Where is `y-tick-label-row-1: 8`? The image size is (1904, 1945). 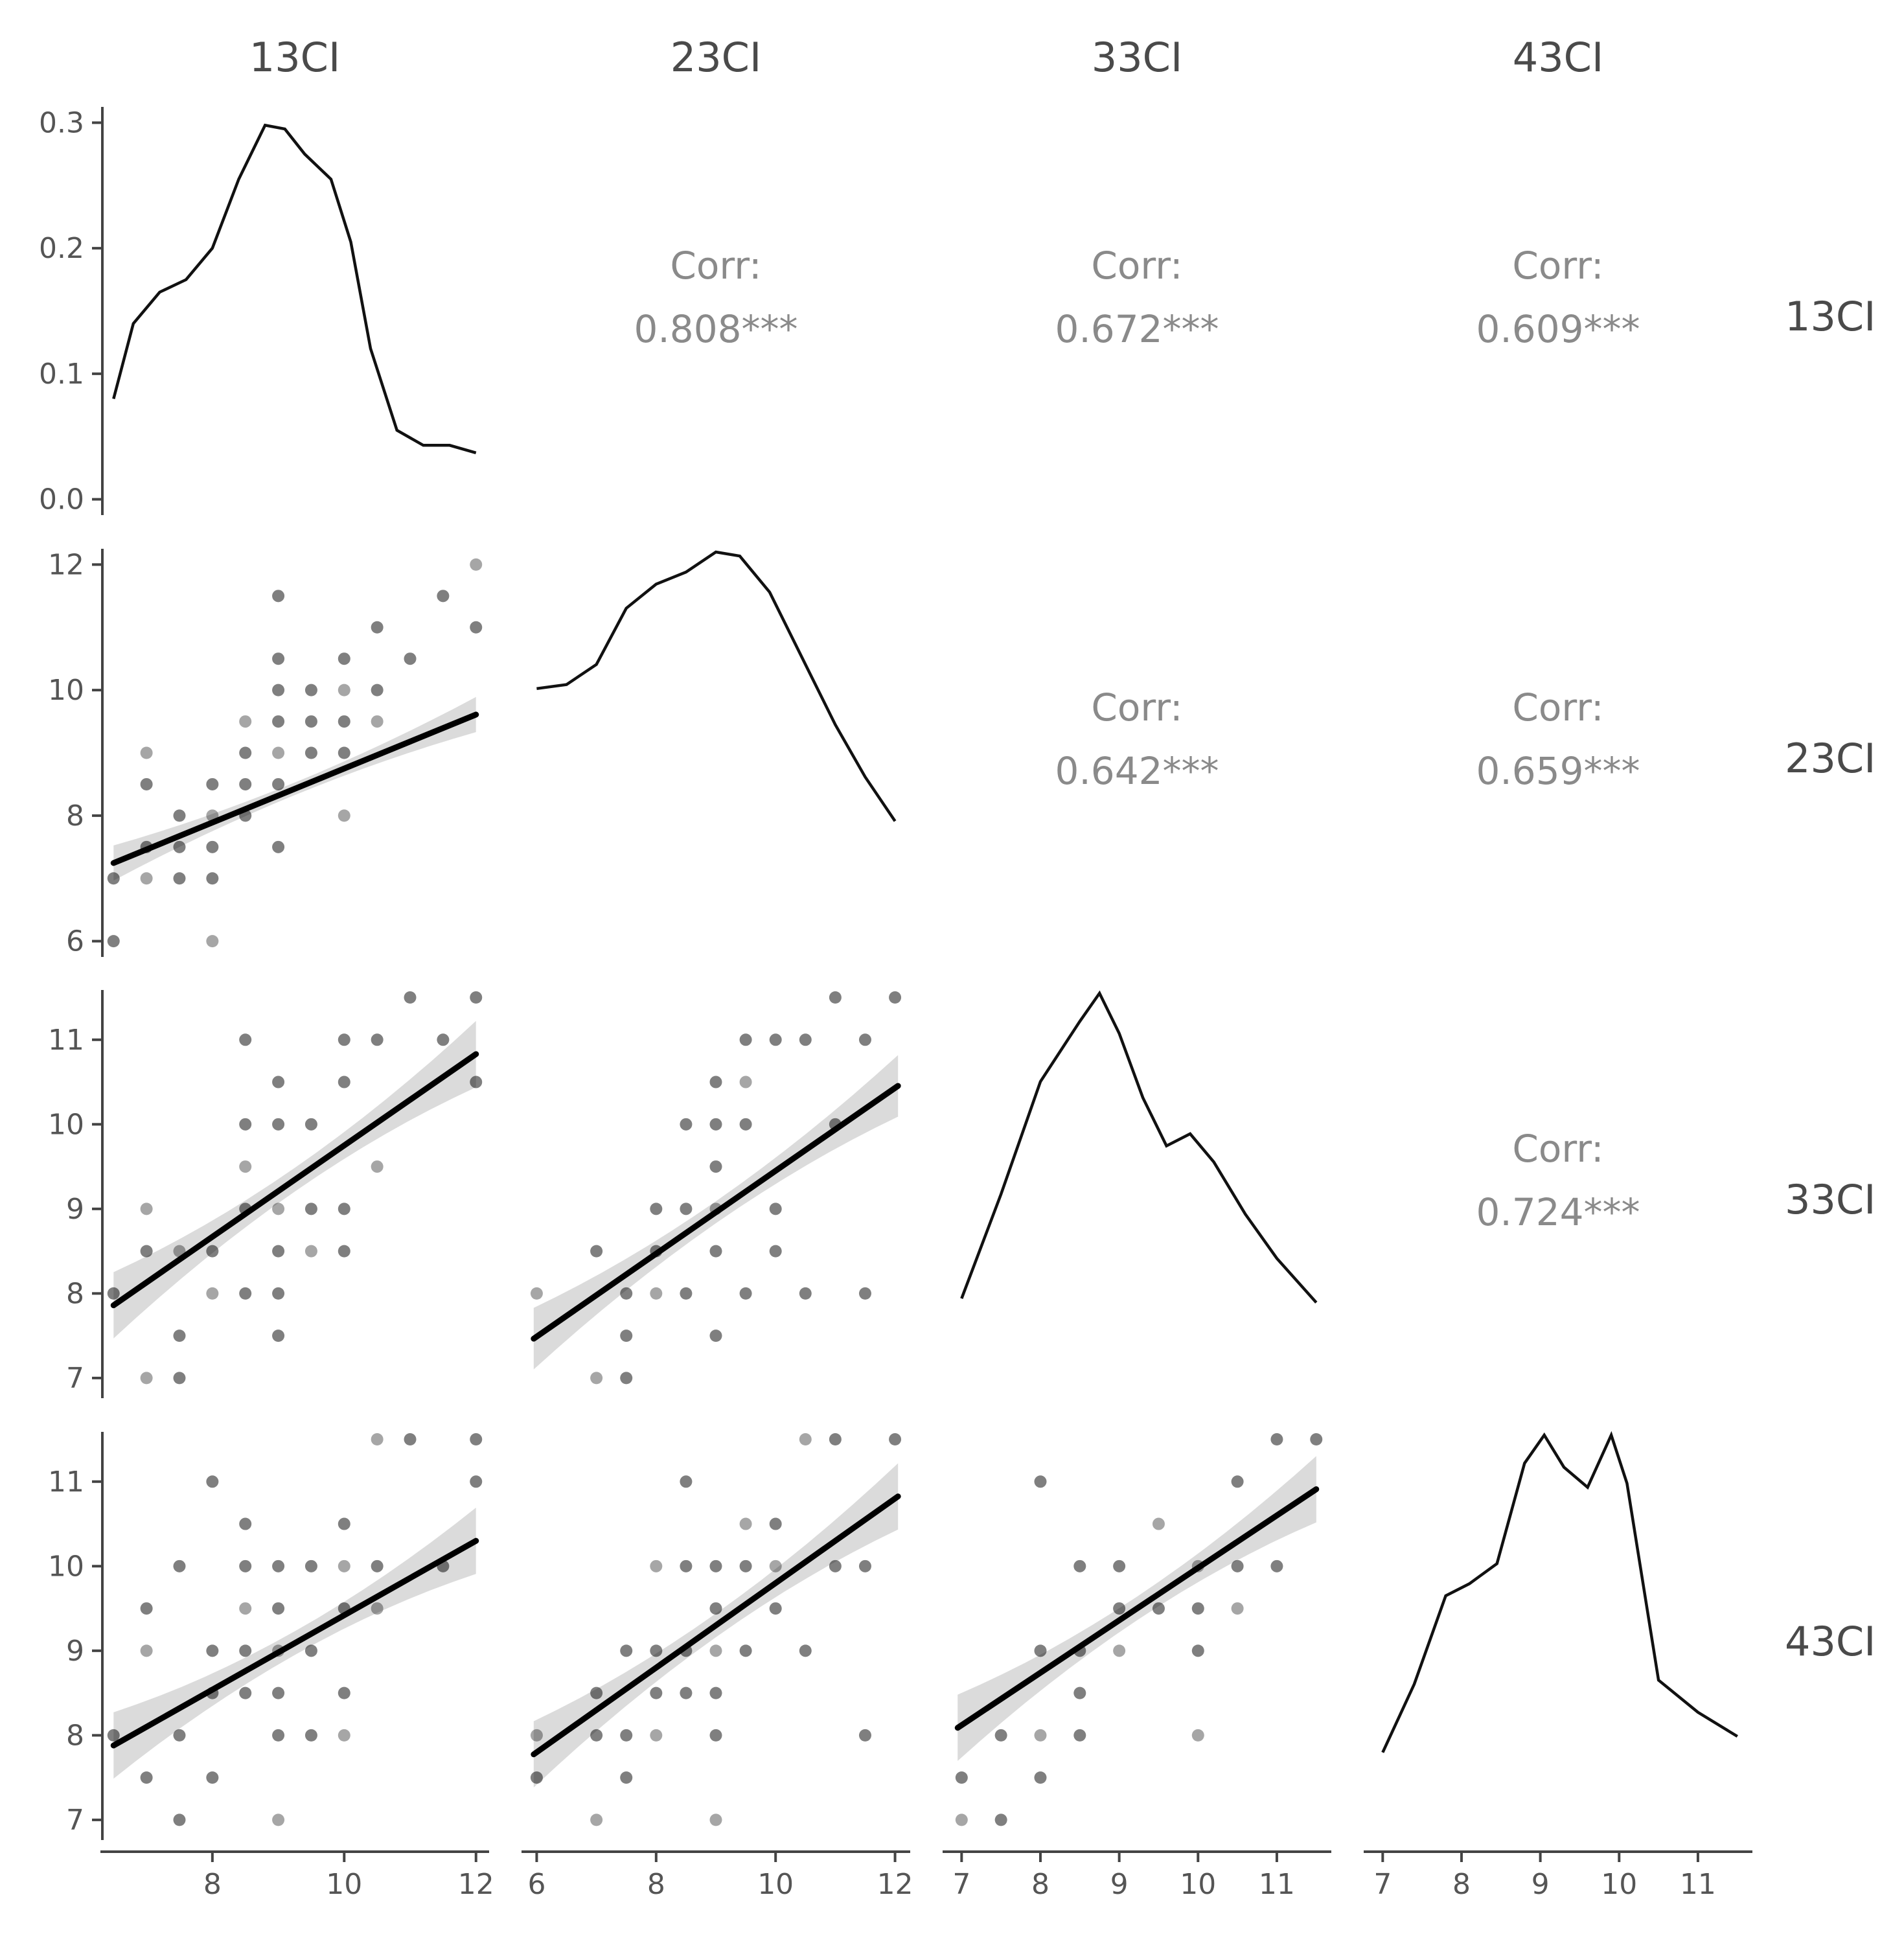
y-tick-label-row-1: 8 is located at coordinates (75, 816).